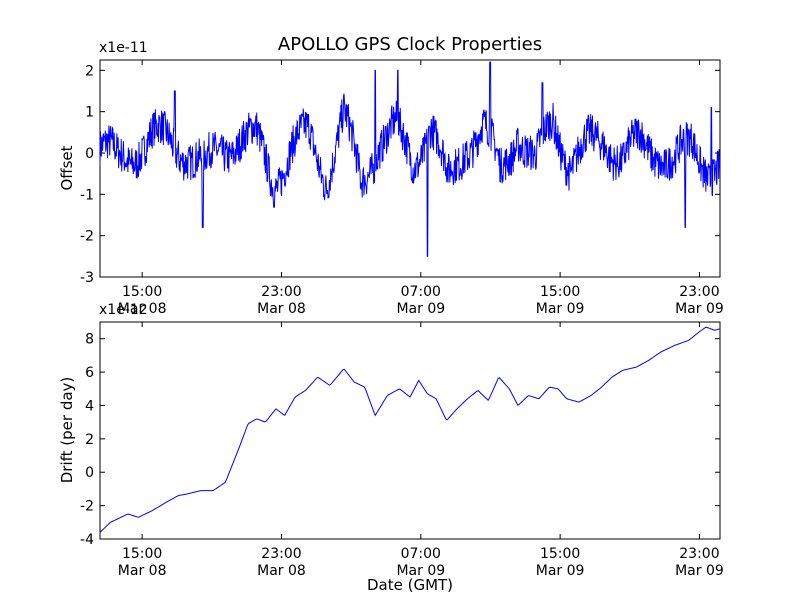 The height and width of the screenshot is (600, 800). Describe the element at coordinates (410, 585) in the screenshot. I see `shared-xlabel: Date (GMT)` at that location.